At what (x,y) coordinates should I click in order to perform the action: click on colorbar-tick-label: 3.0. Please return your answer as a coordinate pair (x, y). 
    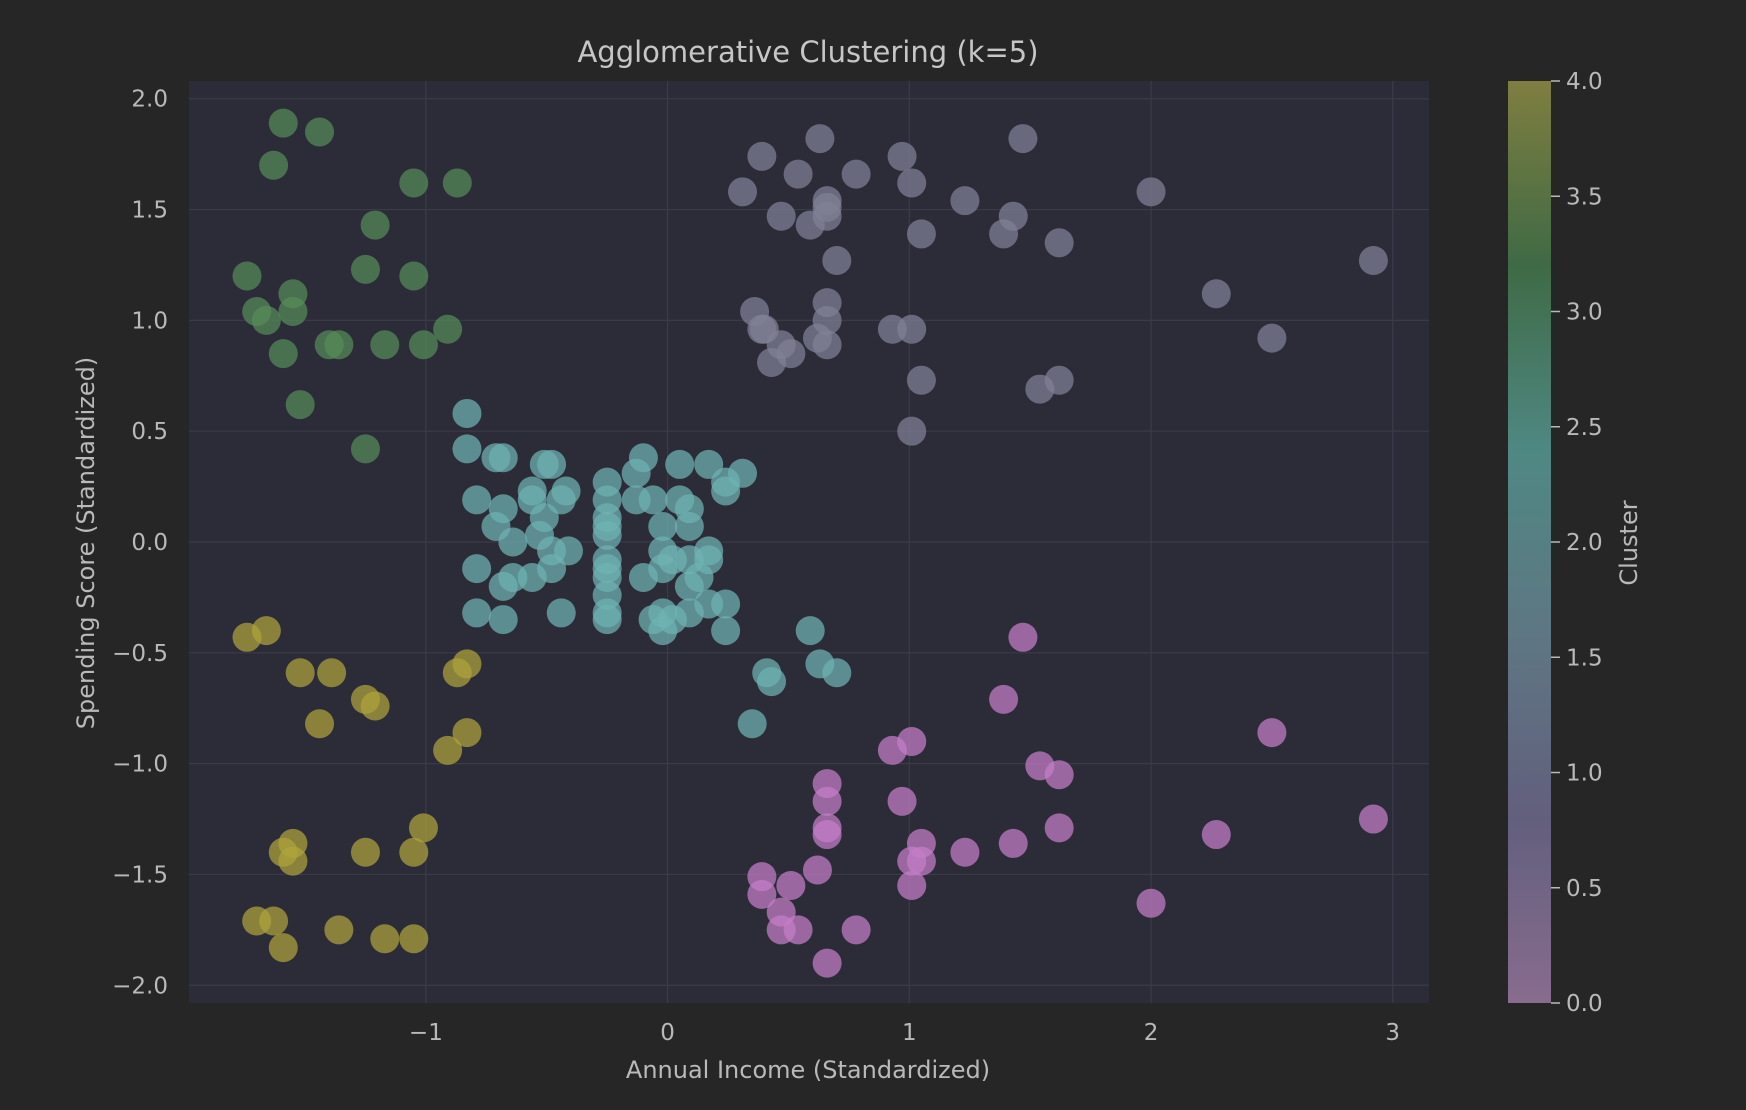
    Looking at the image, I should click on (1584, 313).